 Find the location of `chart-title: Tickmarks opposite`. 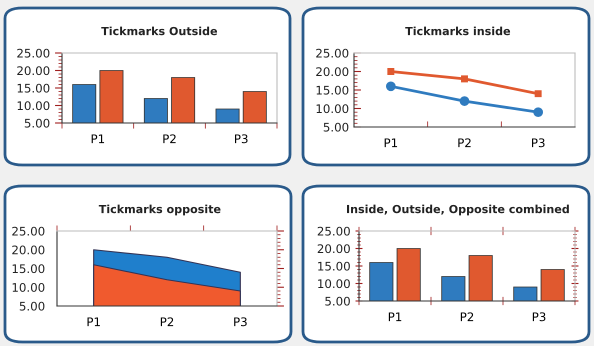

chart-title: Tickmarks opposite is located at coordinates (159, 210).